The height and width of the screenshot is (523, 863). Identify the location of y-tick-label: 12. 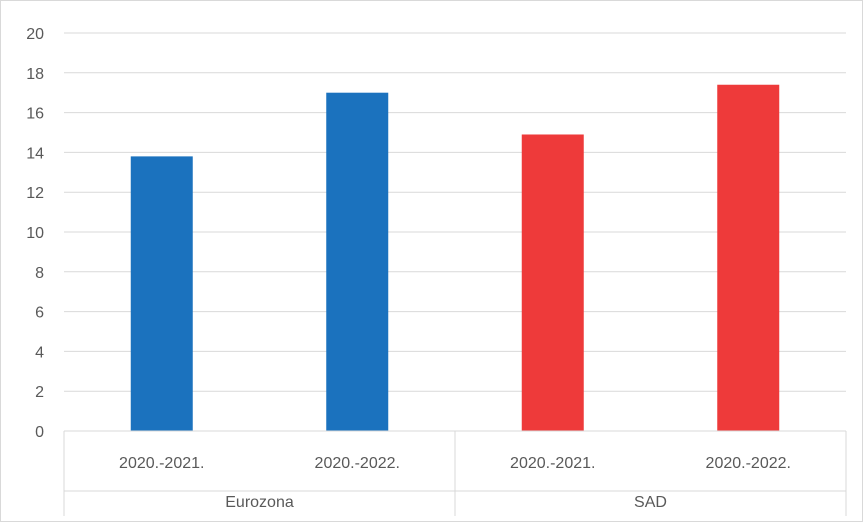
(35, 193).